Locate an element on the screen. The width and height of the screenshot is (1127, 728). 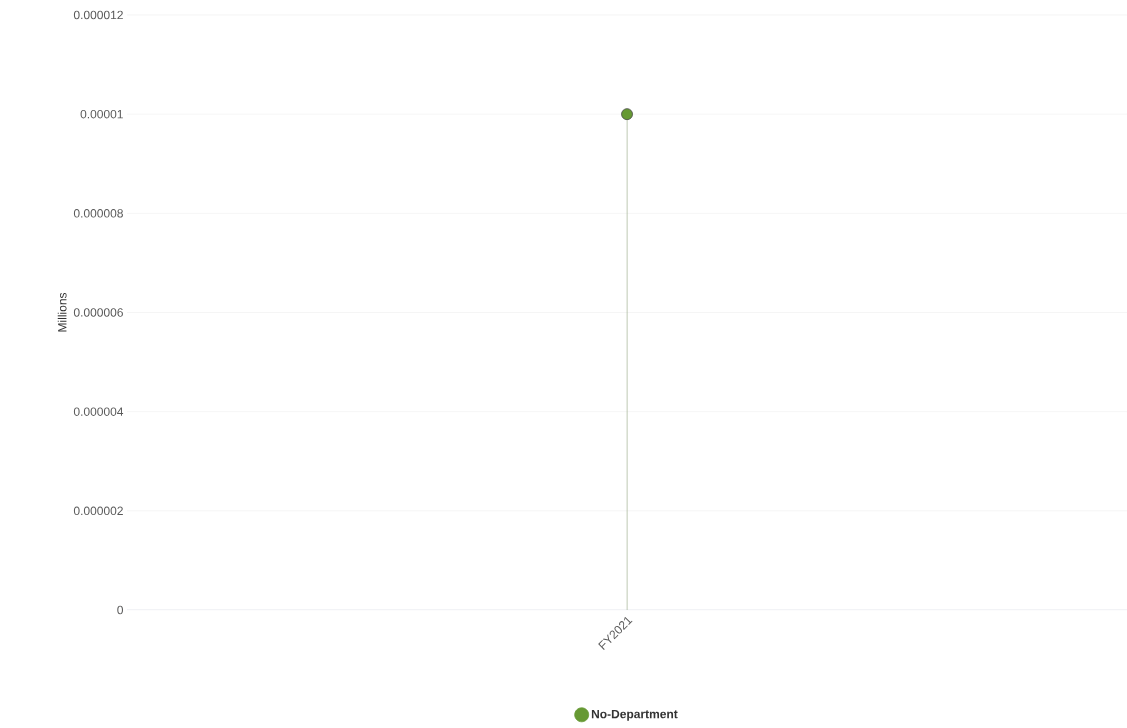
y-tick-label: 0.00001 is located at coordinates (101, 114).